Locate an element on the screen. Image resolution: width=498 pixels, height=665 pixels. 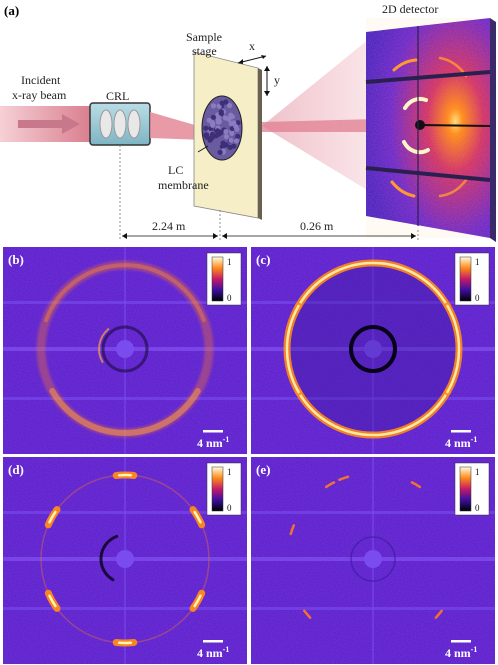
x-axis-label: x is located at coordinates (252, 46).